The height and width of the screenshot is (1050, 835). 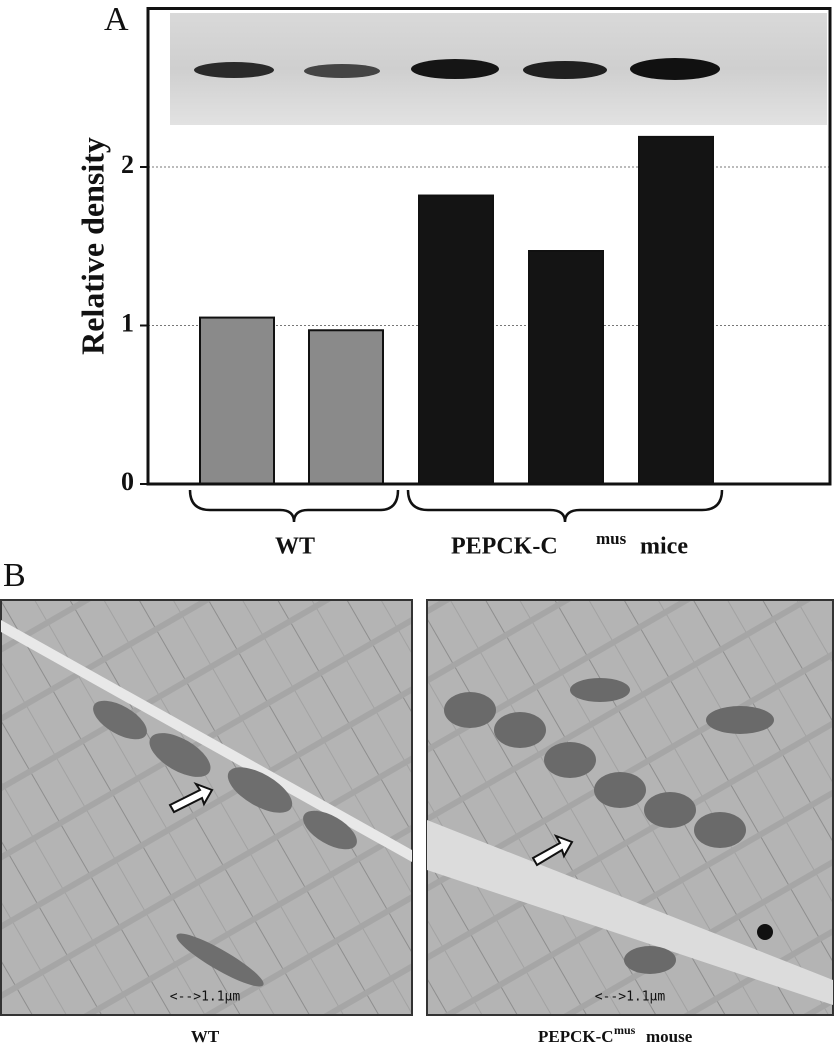 I want to click on micrograph-caption-superscript: mus, so click(x=625, y=1030).